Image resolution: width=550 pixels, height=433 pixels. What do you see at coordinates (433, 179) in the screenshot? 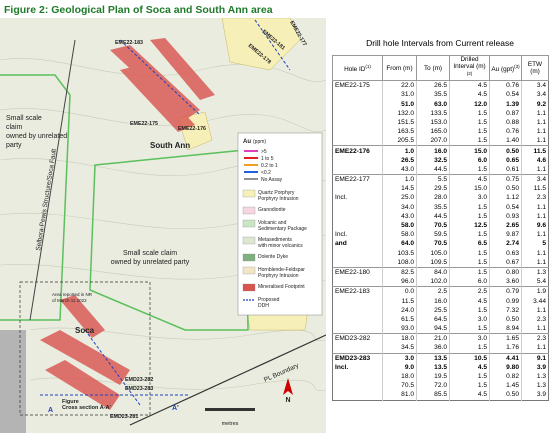
I see `table-cell: 5.5` at bounding box center [433, 179].